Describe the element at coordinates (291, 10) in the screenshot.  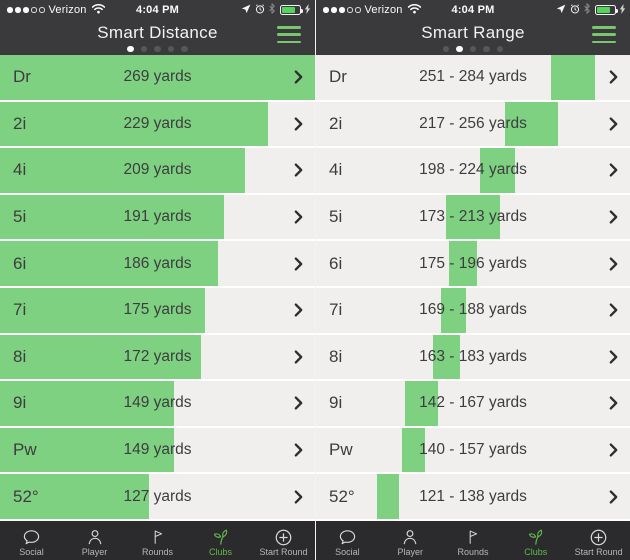
I see `battery-icon` at that location.